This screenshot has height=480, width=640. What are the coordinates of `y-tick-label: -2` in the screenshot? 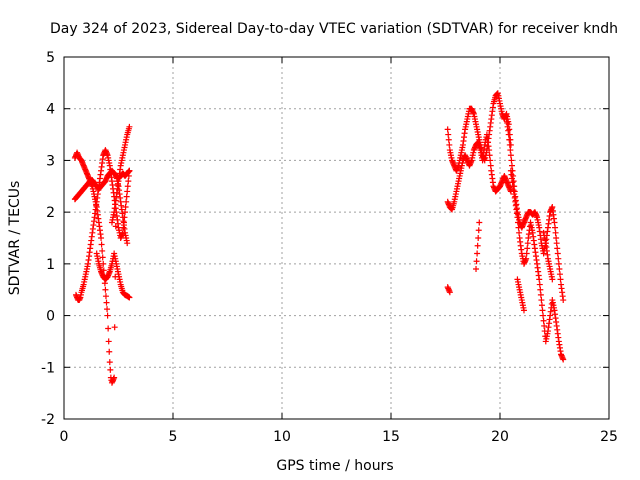 It's located at (48, 420).